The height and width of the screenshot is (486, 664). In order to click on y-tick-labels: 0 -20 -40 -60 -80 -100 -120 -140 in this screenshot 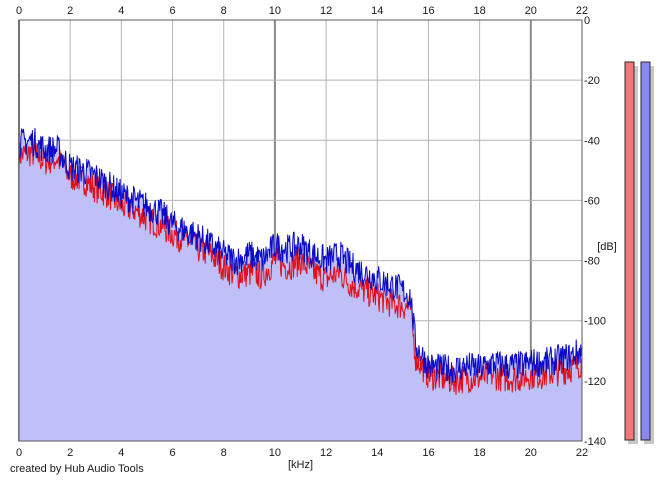, I will do `click(595, 231)`.